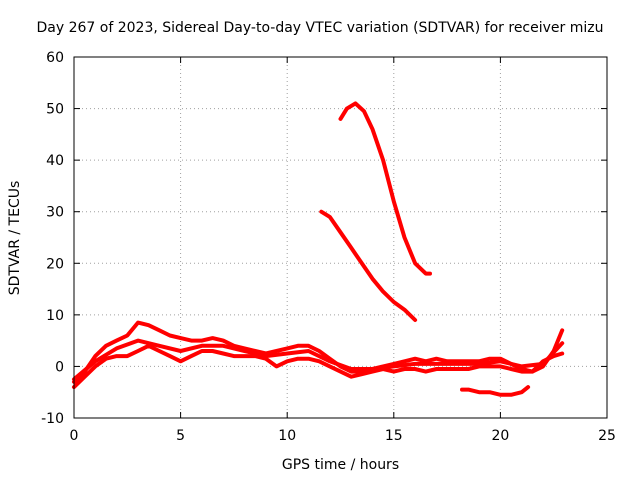 The width and height of the screenshot is (640, 480). Describe the element at coordinates (607, 436) in the screenshot. I see `x-tick-label: 25` at that location.